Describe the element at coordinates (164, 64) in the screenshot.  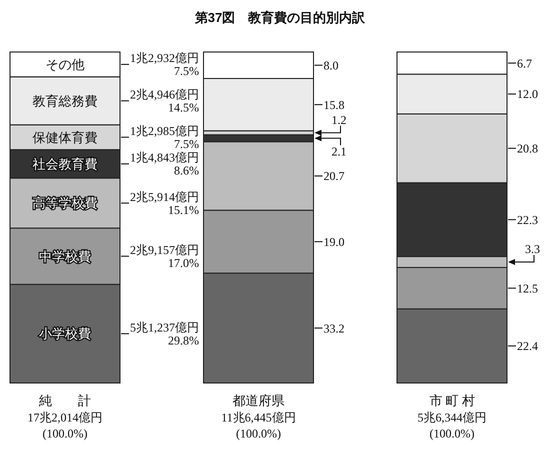
I see `data-label: 1兆2,932億円 7.5%` at that location.